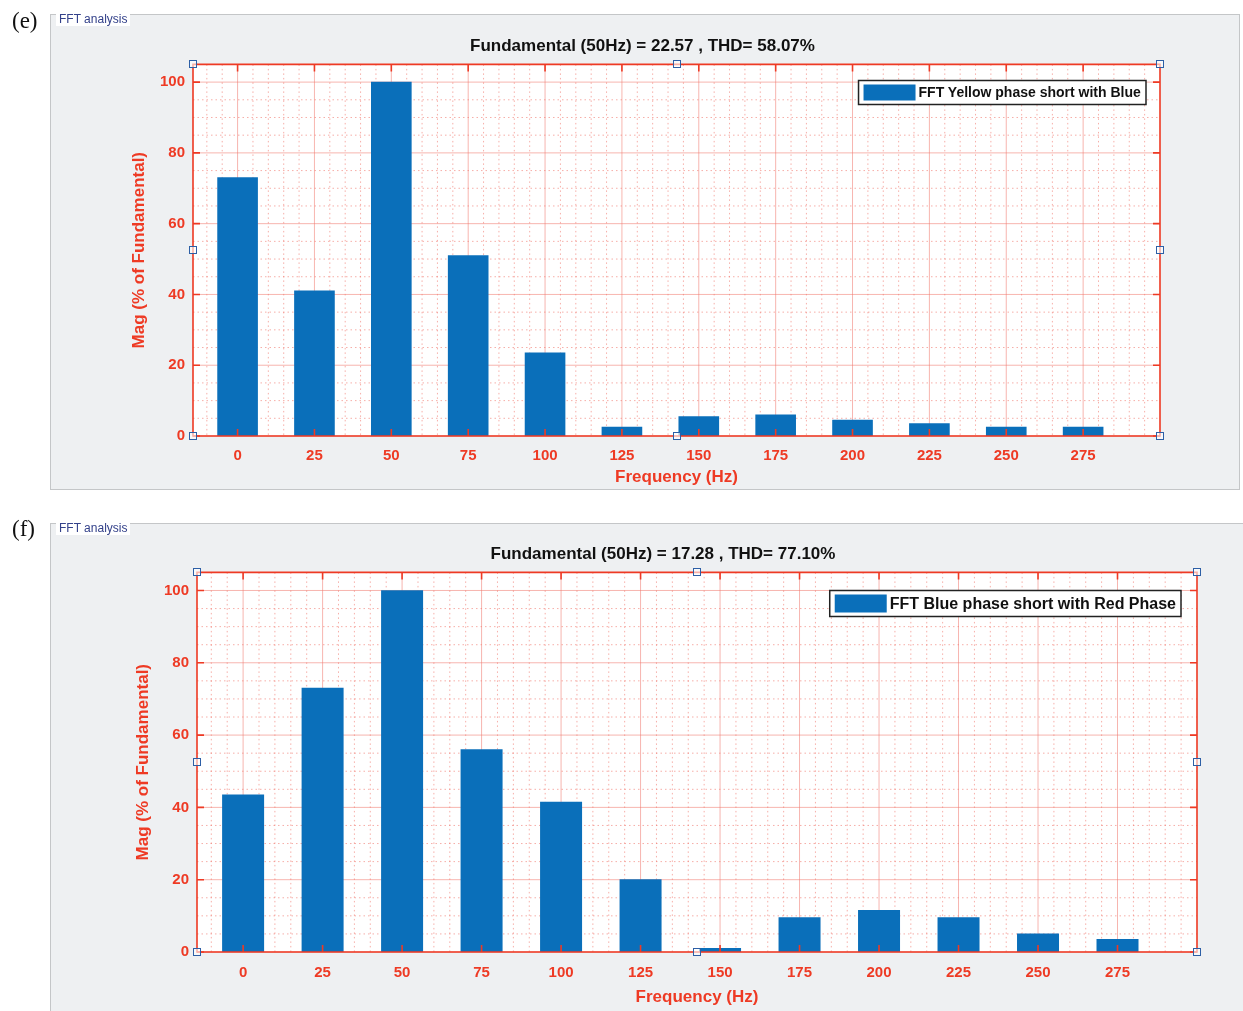 Image resolution: width=1243 pixels, height=1011 pixels. Describe the element at coordinates (23, 528) in the screenshot. I see `text: (f)` at that location.